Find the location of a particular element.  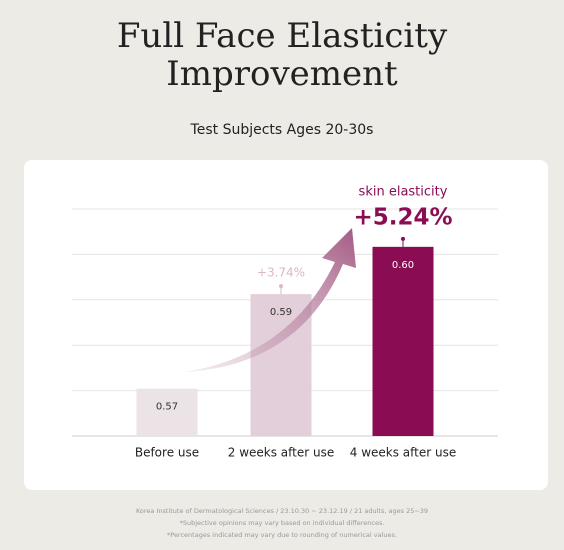

annotation: skin elasticity is located at coordinates (403, 191).